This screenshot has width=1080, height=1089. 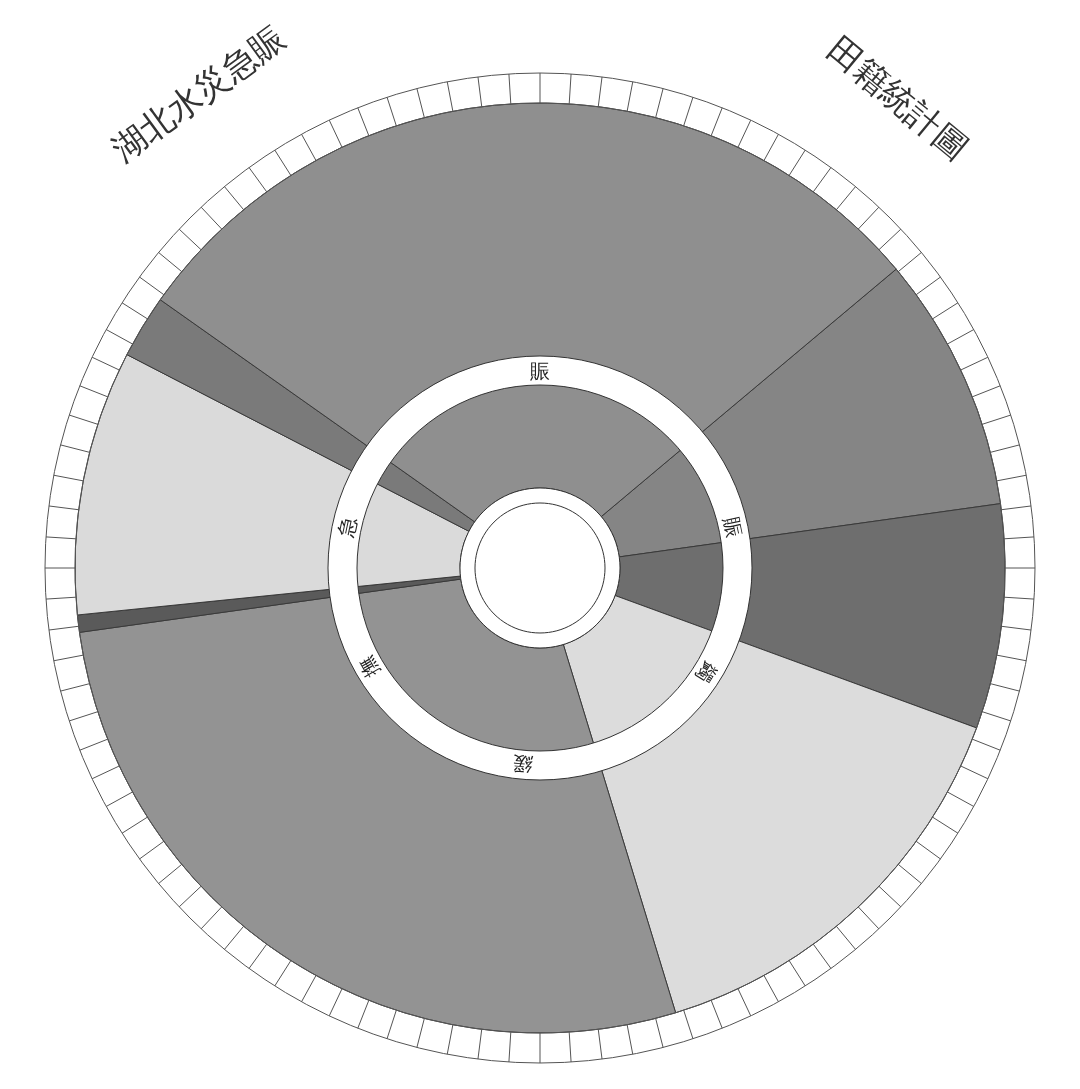 I want to click on text: 緩, so click(x=523, y=764).